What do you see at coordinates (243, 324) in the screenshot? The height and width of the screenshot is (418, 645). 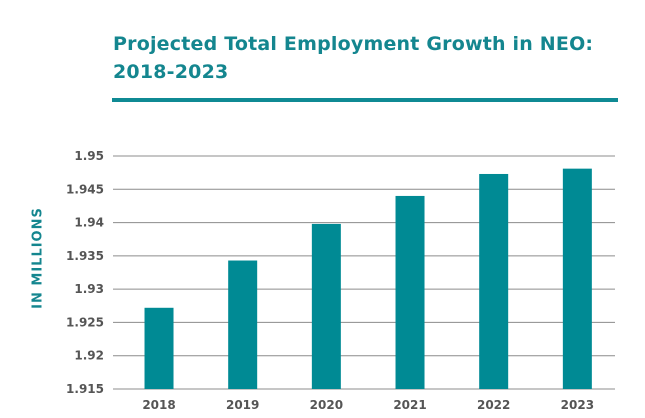 I see `bar-2019` at bounding box center [243, 324].